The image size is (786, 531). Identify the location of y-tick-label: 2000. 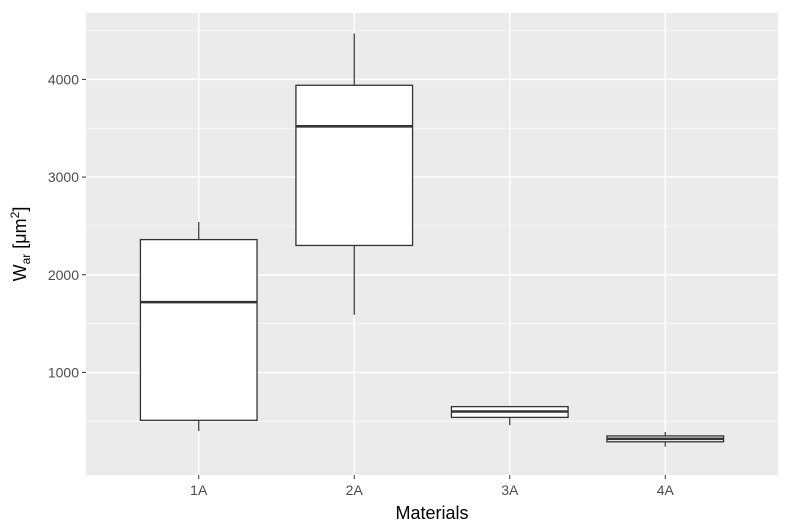
(63, 275).